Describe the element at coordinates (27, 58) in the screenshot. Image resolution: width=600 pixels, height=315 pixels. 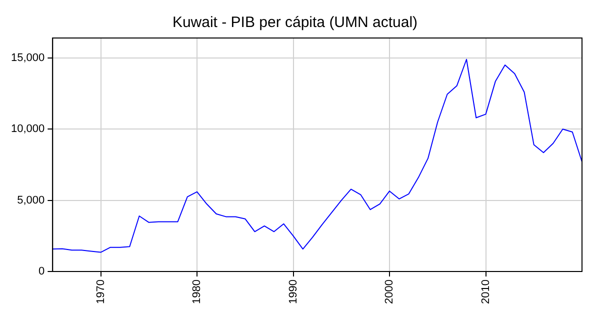
I see `y-tick-label: 15,000` at that location.